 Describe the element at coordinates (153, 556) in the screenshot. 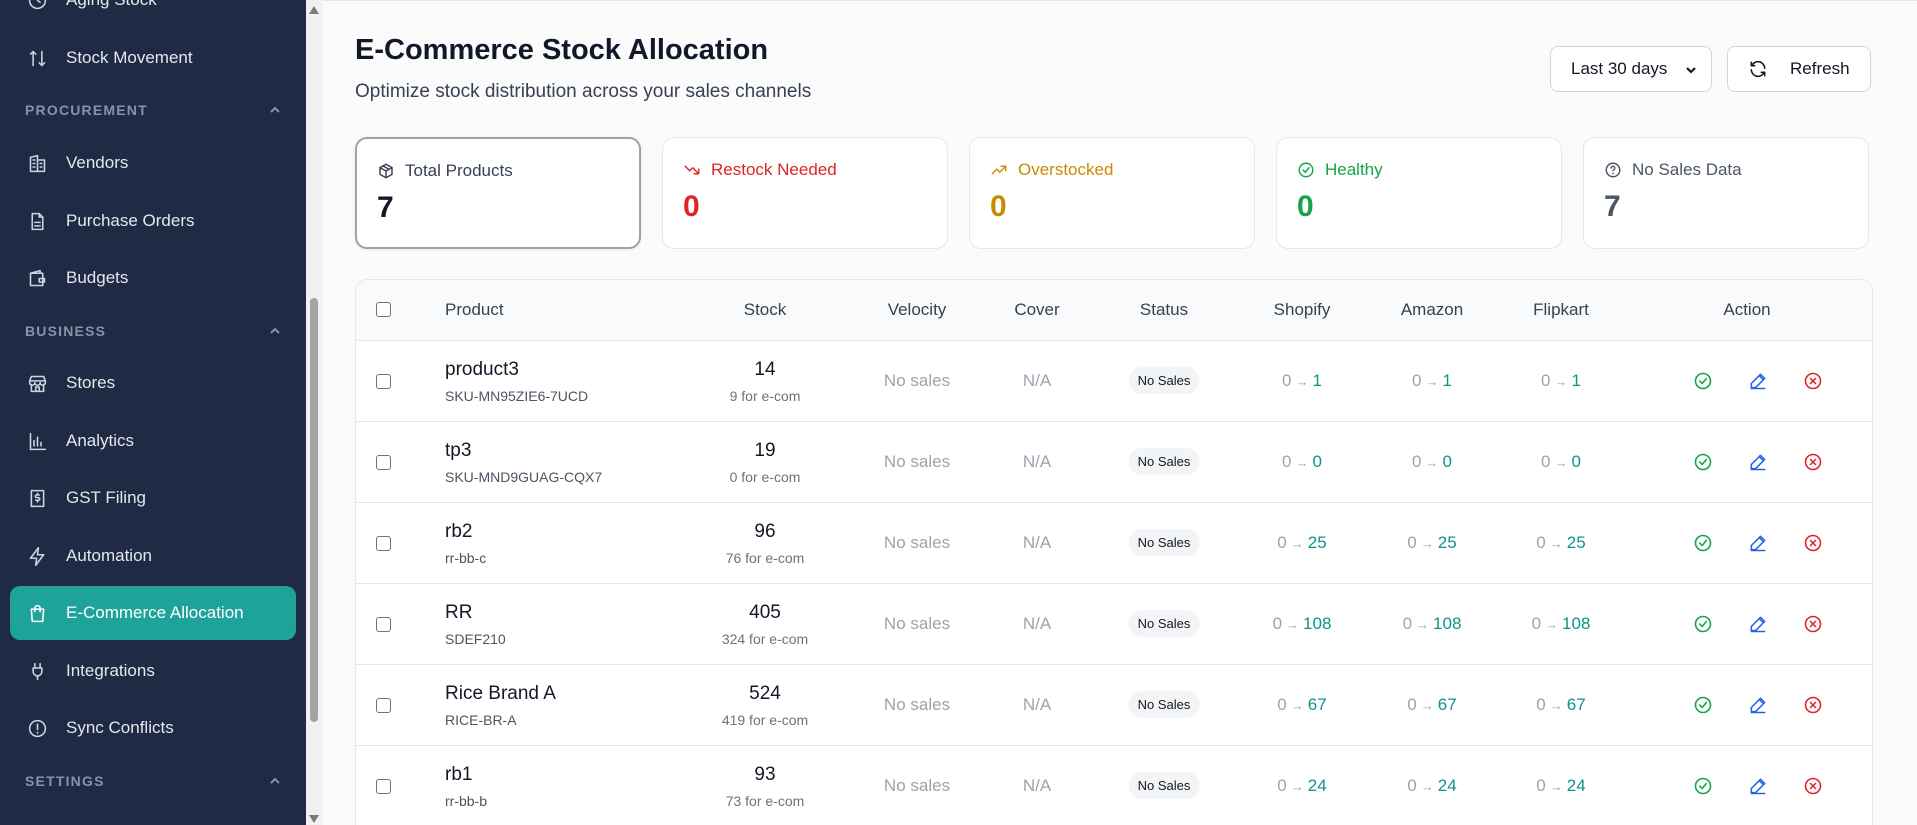

I see `sidebar-item-automation: Automation` at that location.